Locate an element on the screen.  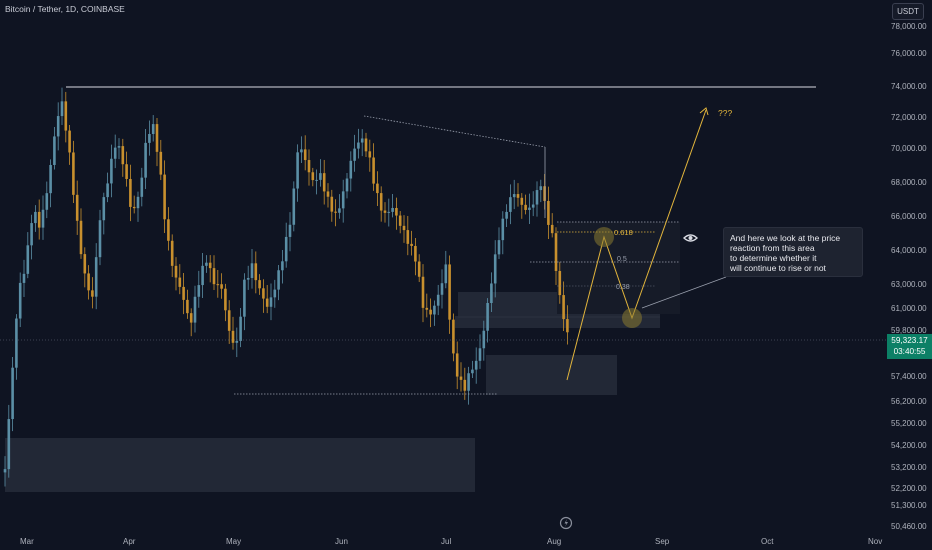
price-tick-label: 57,400.00 is located at coordinates (909, 376).